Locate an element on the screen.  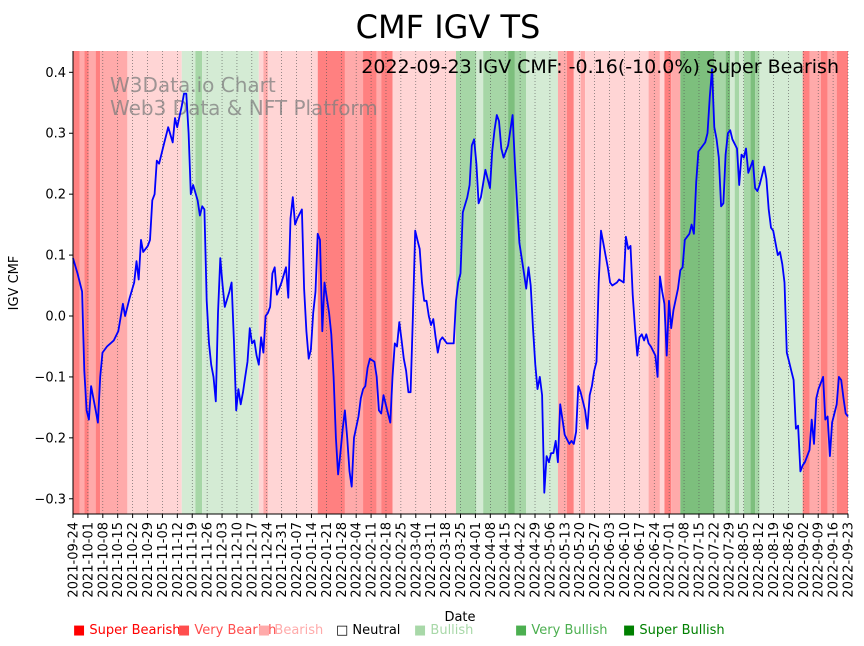
y-tick-label-6: 0.3 is located at coordinates (55, 134).